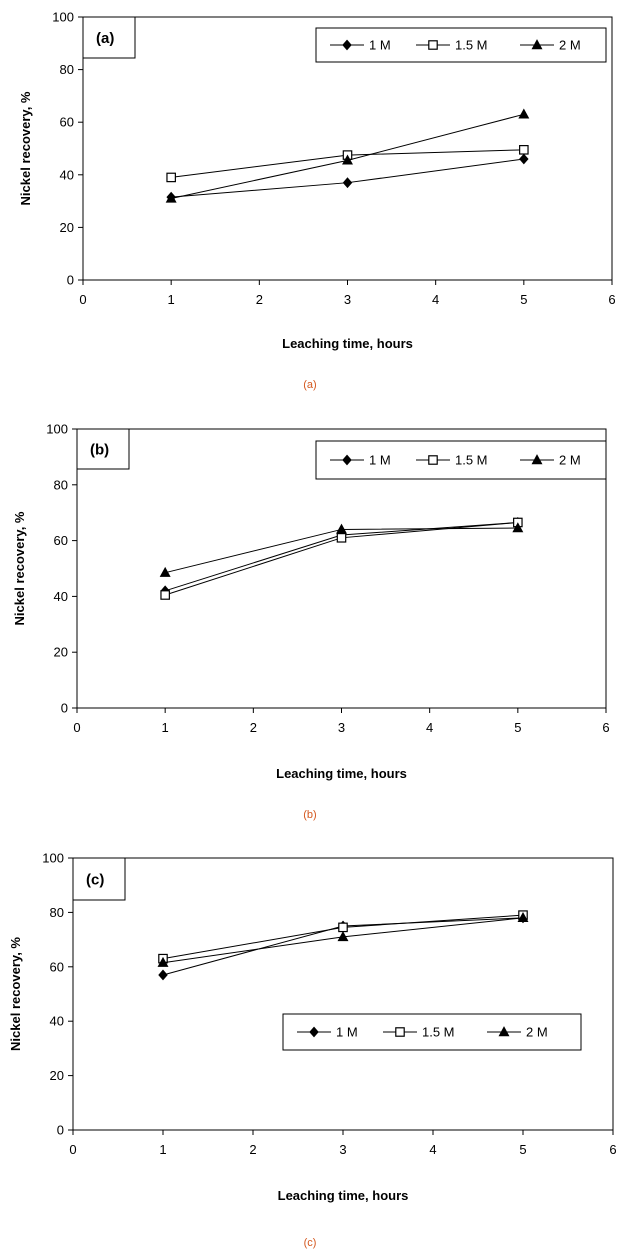 Image resolution: width=619 pixels, height=1256 pixels. I want to click on figure-caption: (a), so click(309, 385).